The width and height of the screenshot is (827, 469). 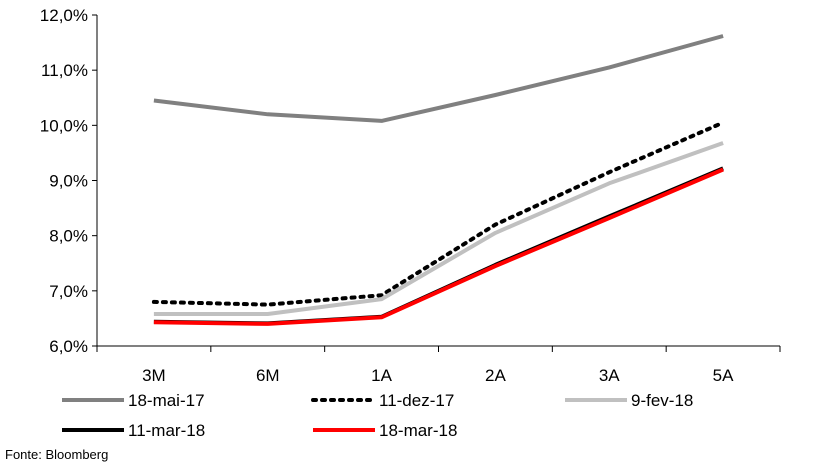 What do you see at coordinates (64, 15) in the screenshot?
I see `y-tick-label: 12,0%` at bounding box center [64, 15].